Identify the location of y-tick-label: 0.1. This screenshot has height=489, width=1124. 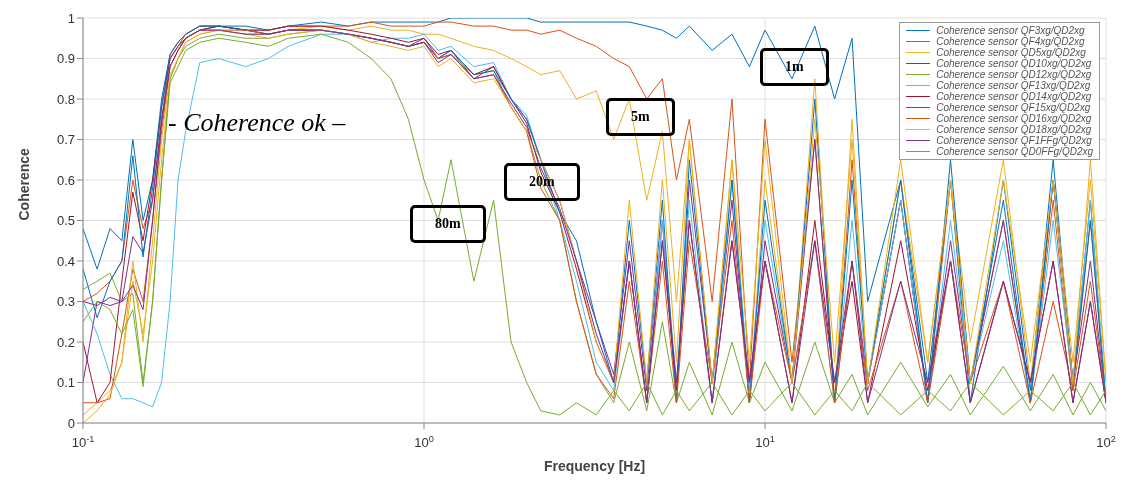
(65, 383).